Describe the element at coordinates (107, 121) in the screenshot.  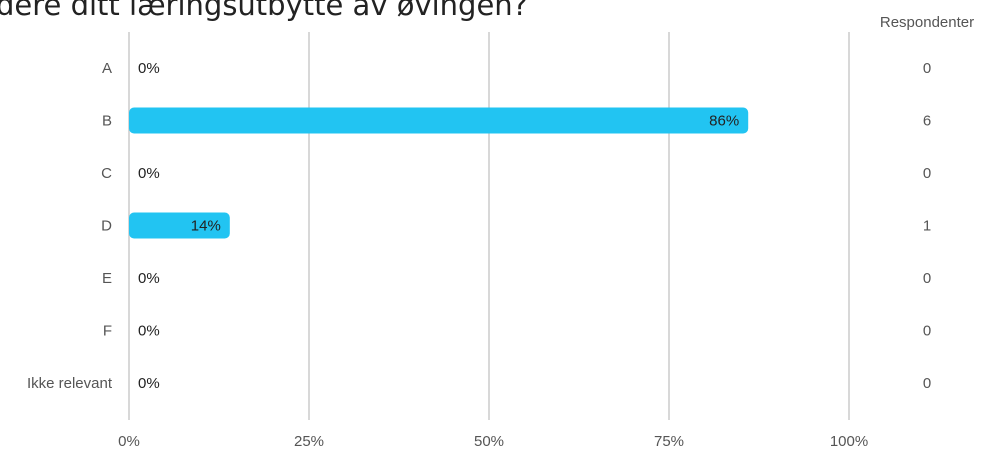
I see `category-label: B` at that location.